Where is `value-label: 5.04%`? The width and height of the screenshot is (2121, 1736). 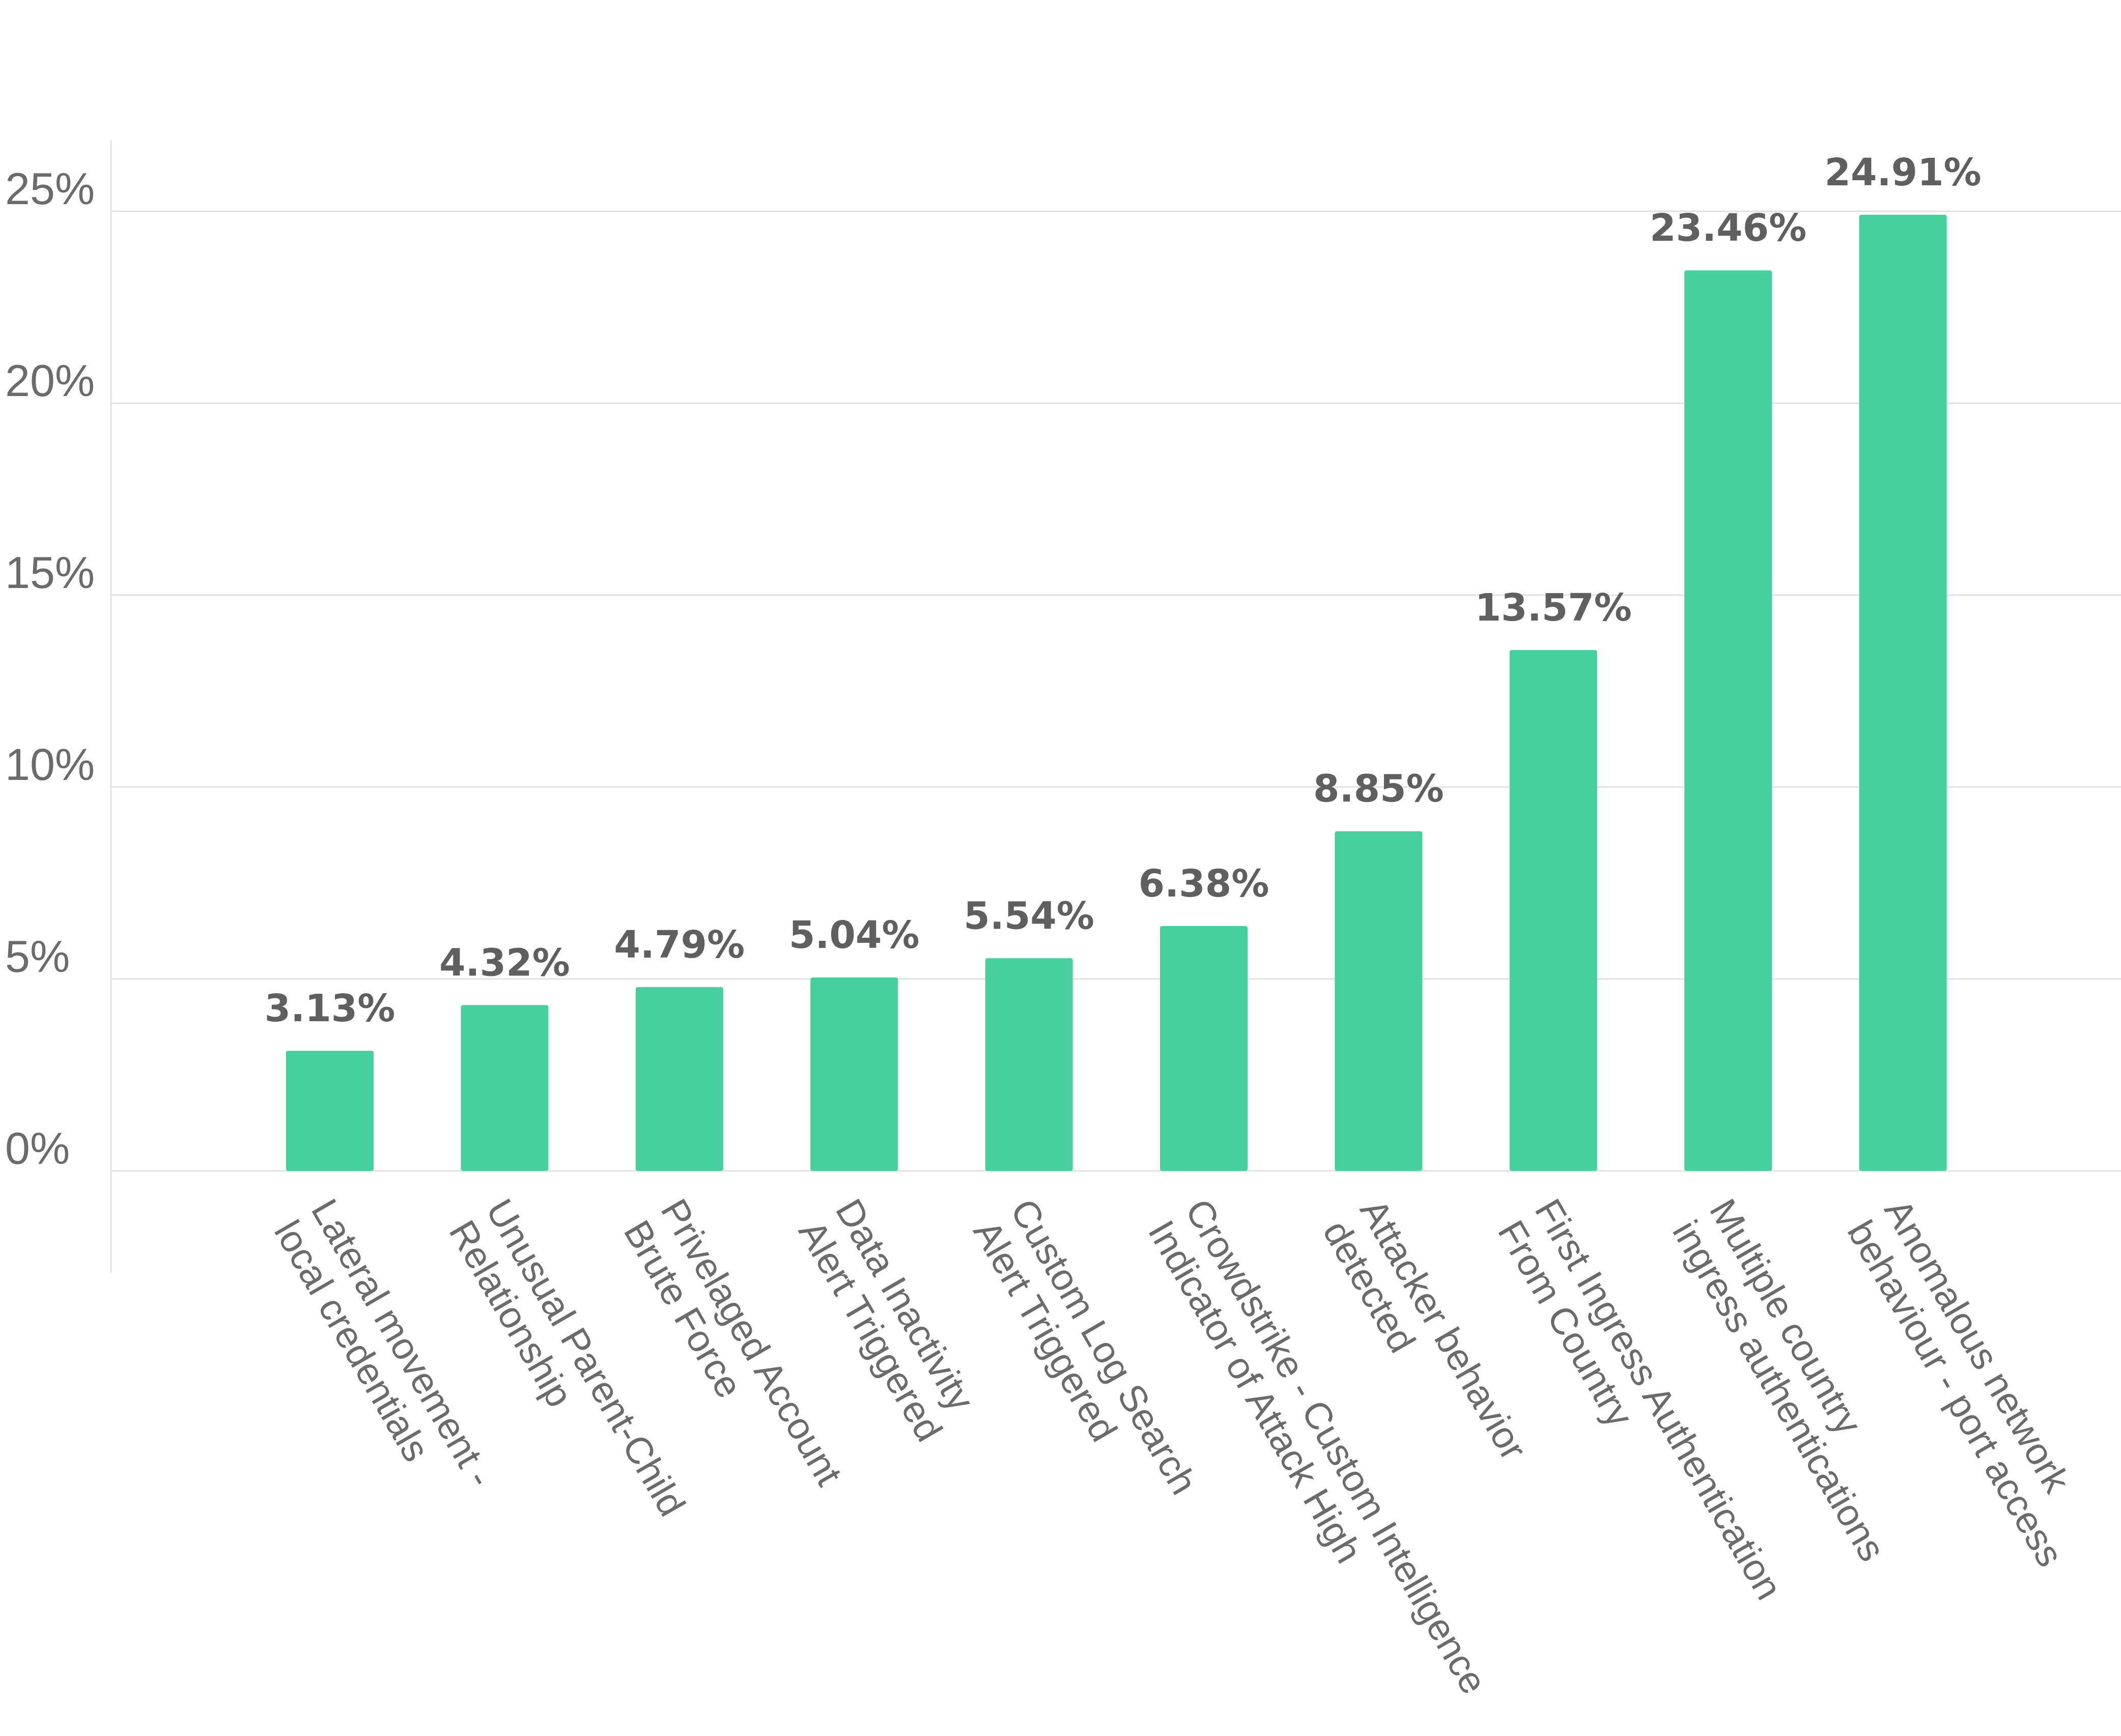
value-label: 5.04% is located at coordinates (854, 935).